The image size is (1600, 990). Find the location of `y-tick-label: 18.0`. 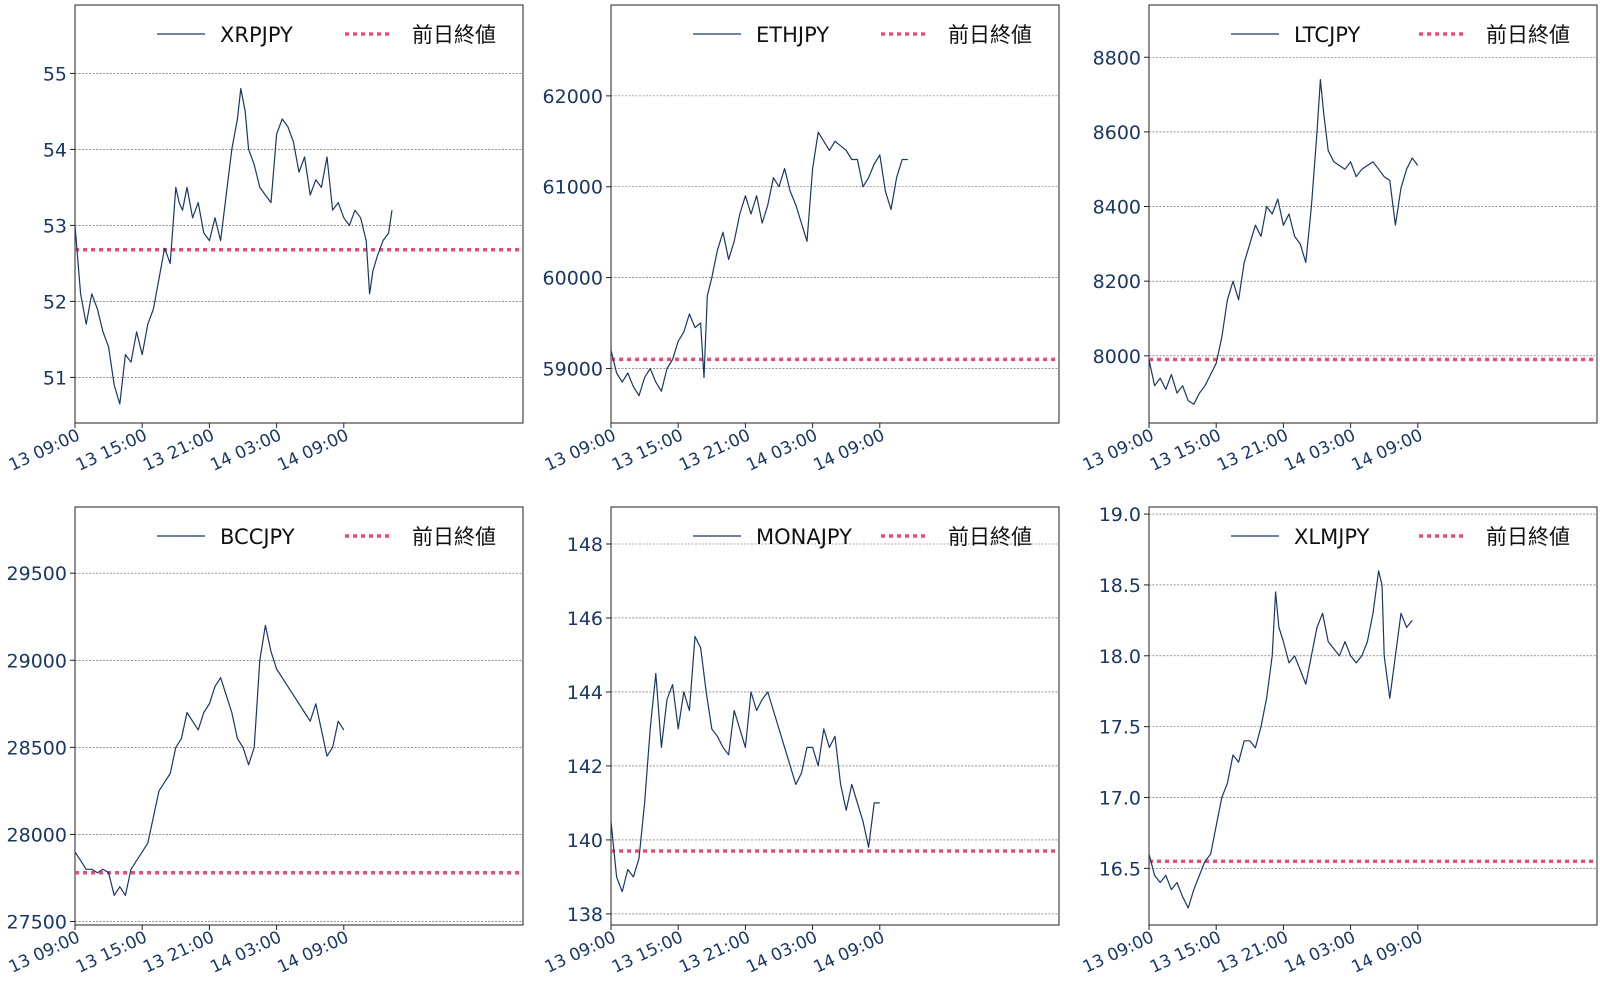

y-tick-label: 18.0 is located at coordinates (1120, 657).